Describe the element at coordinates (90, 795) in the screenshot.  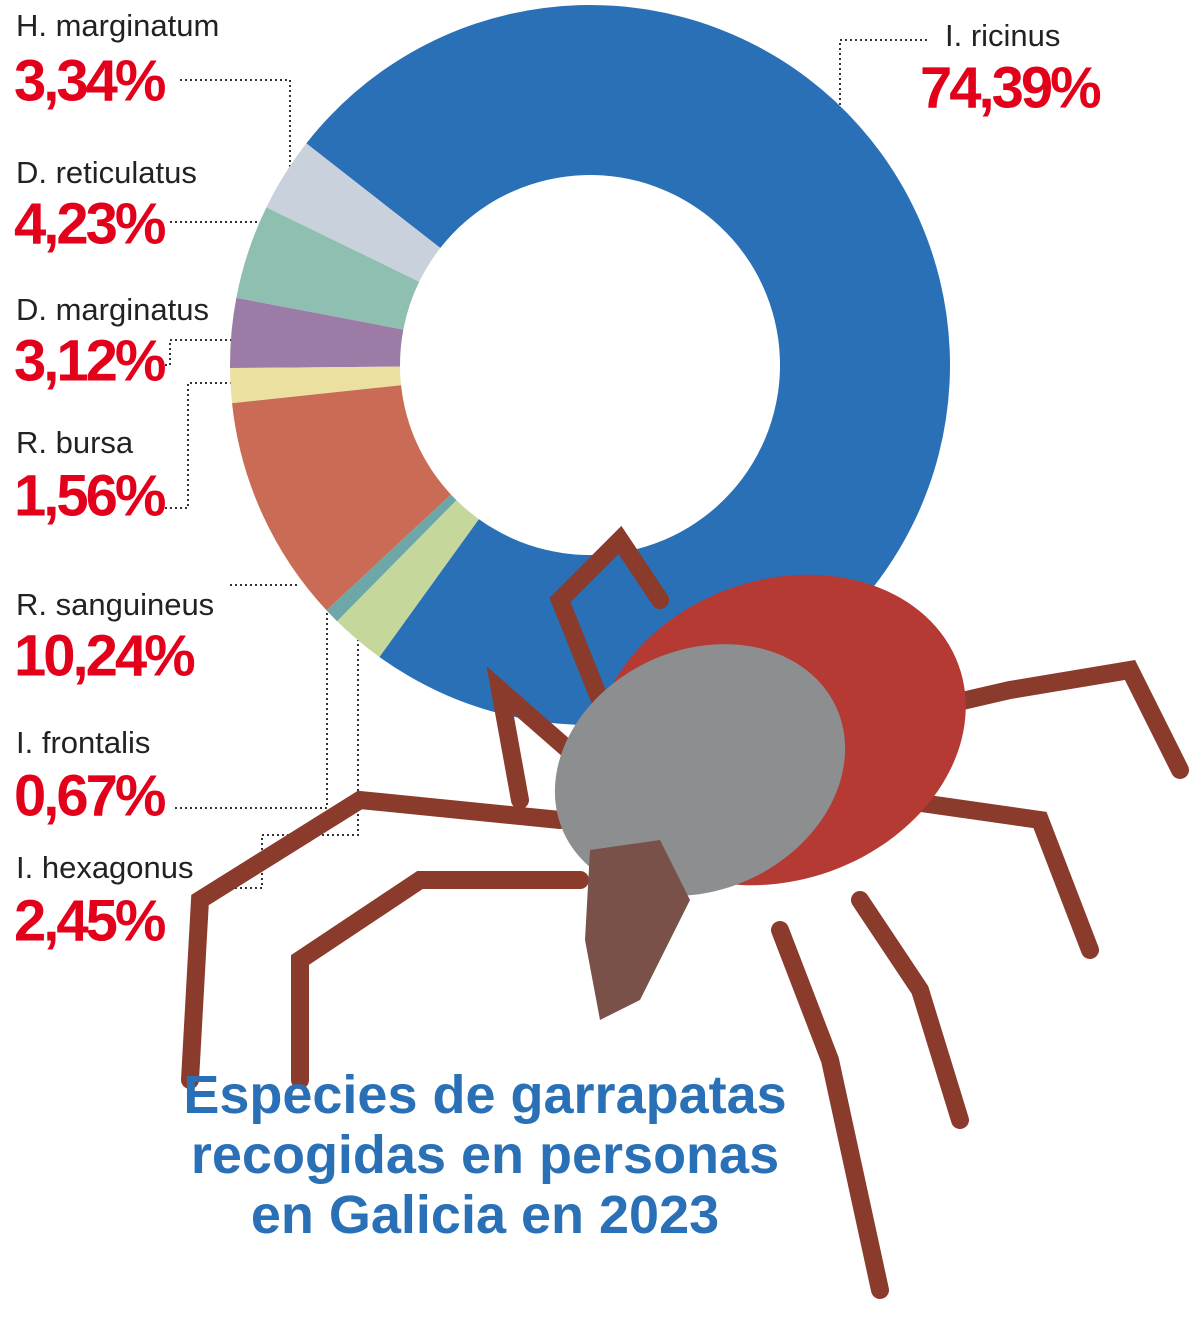
I see `value-label: 0,67%` at that location.